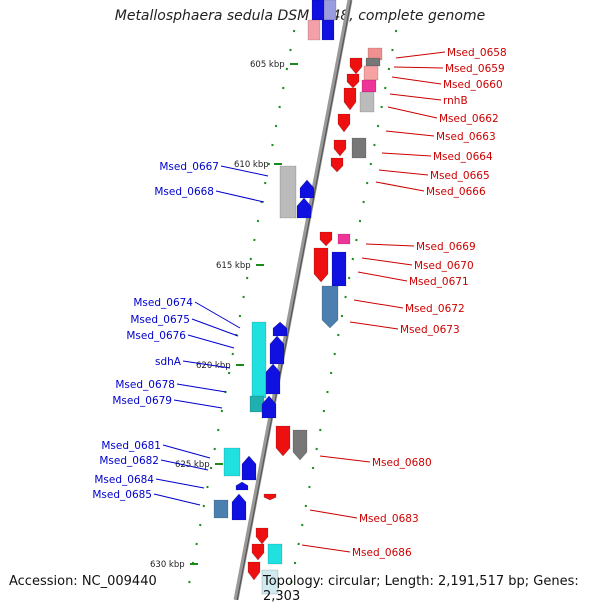  What do you see at coordinates (446, 247) in the screenshot?
I see `reverse-gene-label: Msed_0669` at bounding box center [446, 247].